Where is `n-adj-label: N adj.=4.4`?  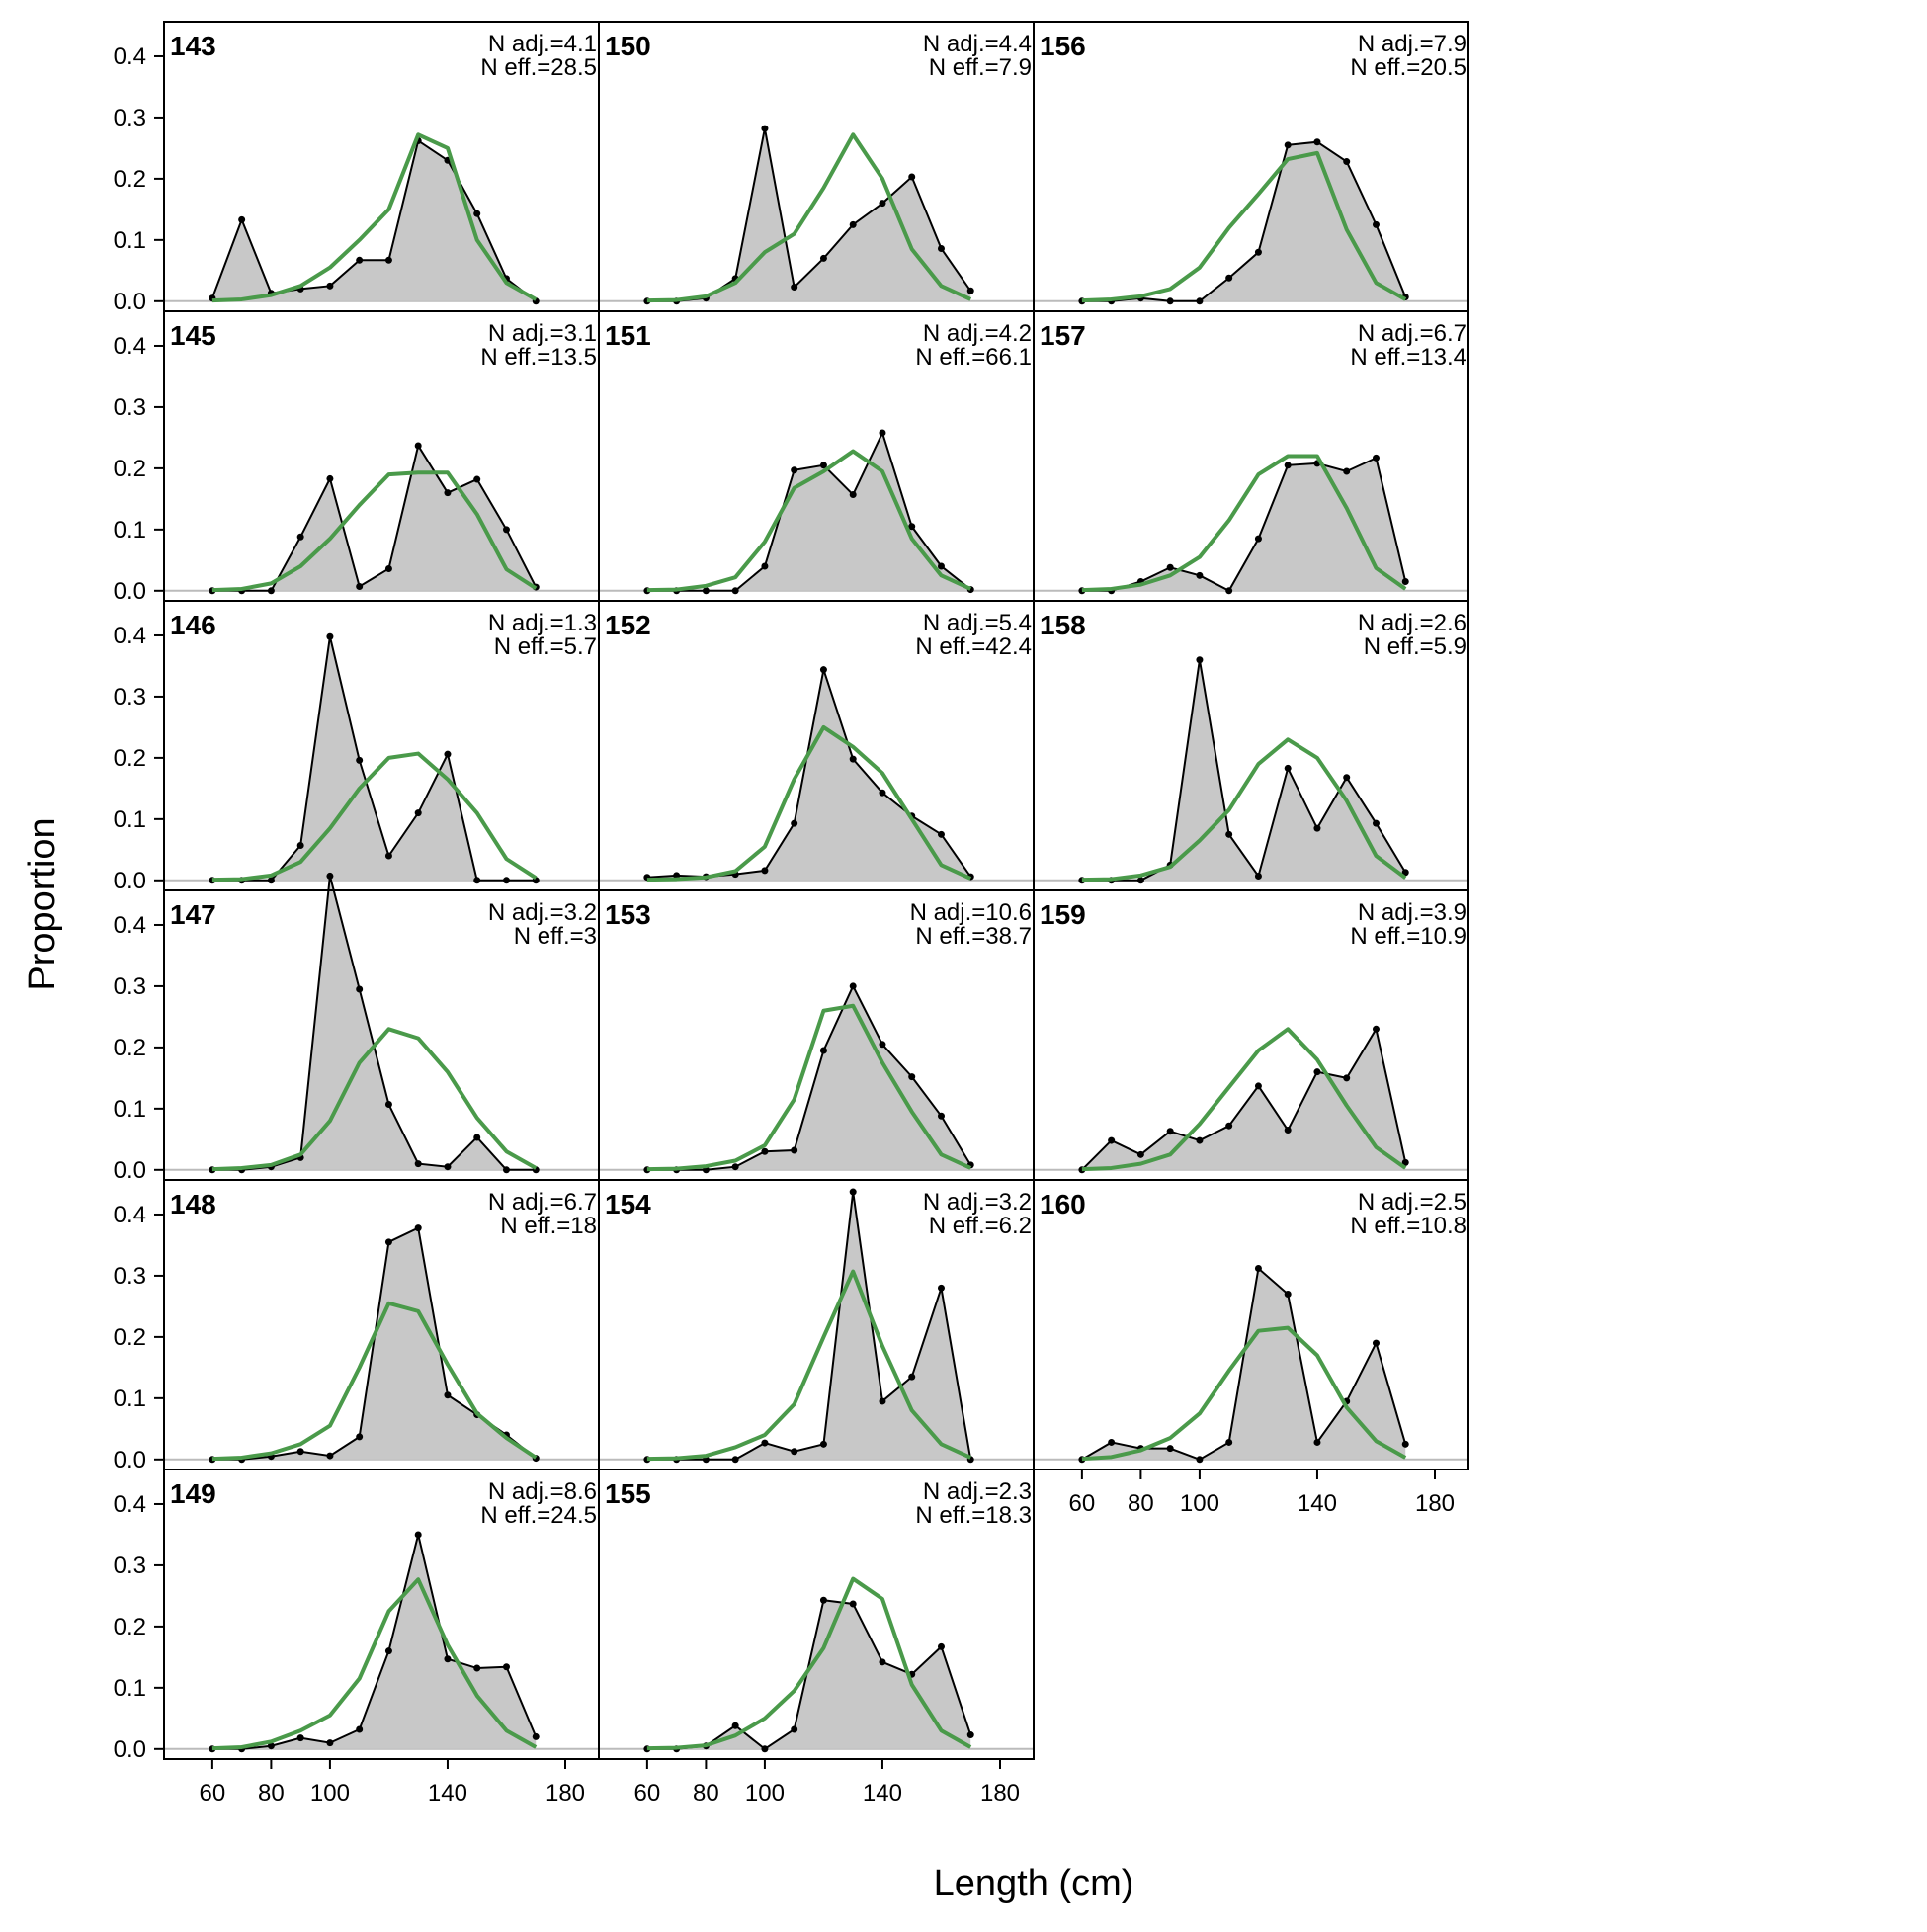 n-adj-label: N adj.=4.4 is located at coordinates (977, 44).